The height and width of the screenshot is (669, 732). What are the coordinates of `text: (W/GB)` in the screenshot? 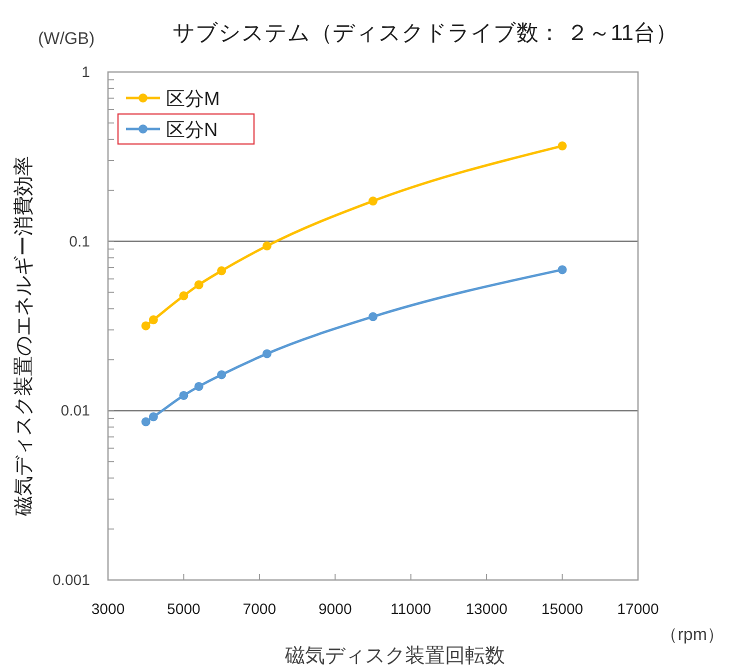 It's located at (66, 38).